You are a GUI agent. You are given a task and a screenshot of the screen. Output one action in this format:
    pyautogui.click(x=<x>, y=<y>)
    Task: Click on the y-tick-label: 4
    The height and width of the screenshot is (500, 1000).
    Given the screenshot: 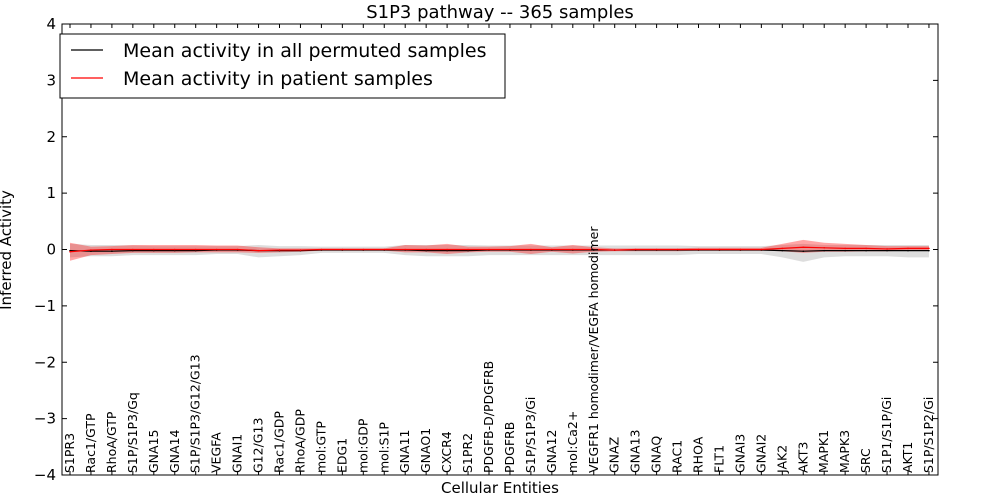 What is the action you would take?
    pyautogui.click(x=51, y=24)
    